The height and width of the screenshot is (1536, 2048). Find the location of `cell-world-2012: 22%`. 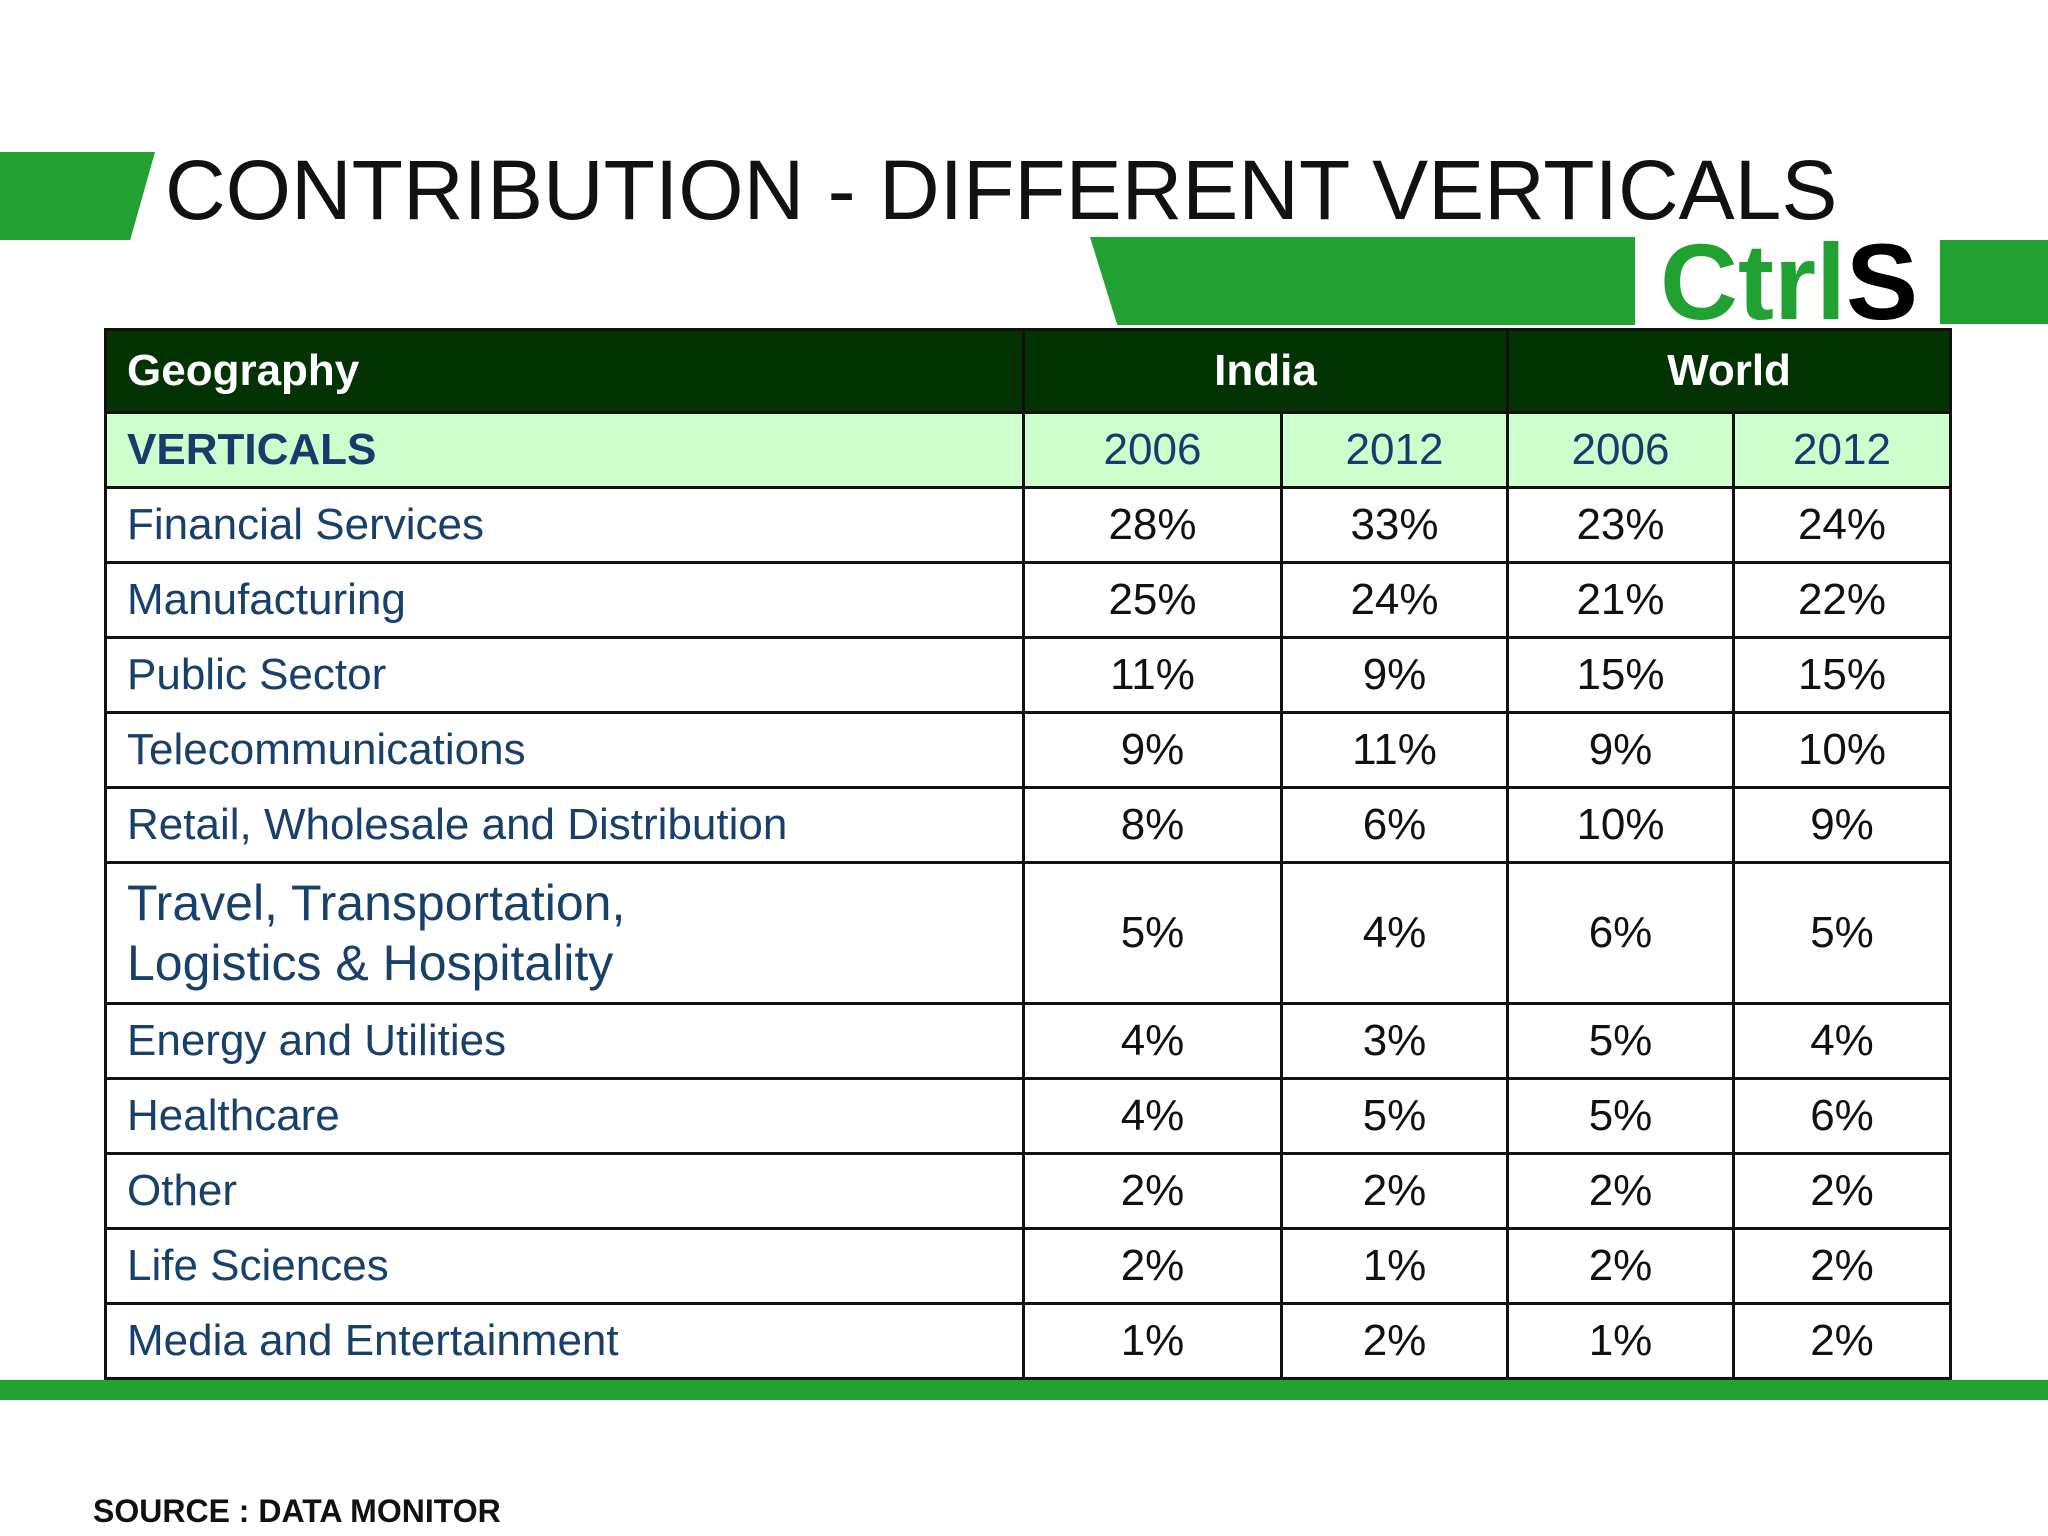

cell-world-2012: 22% is located at coordinates (1842, 600).